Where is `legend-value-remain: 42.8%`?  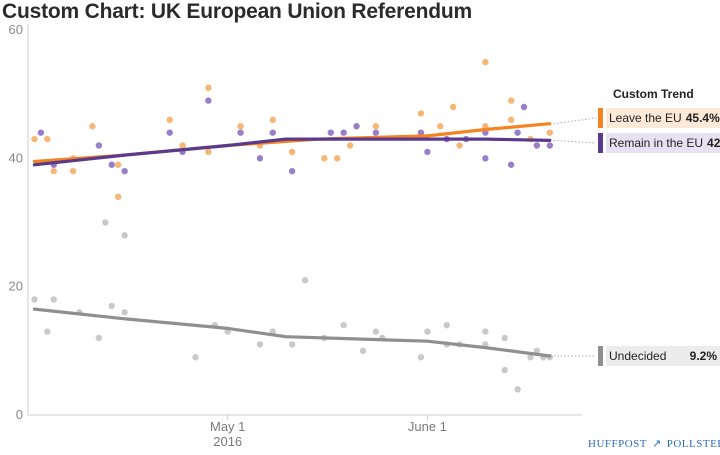 legend-value-remain: 42.8% is located at coordinates (713, 143).